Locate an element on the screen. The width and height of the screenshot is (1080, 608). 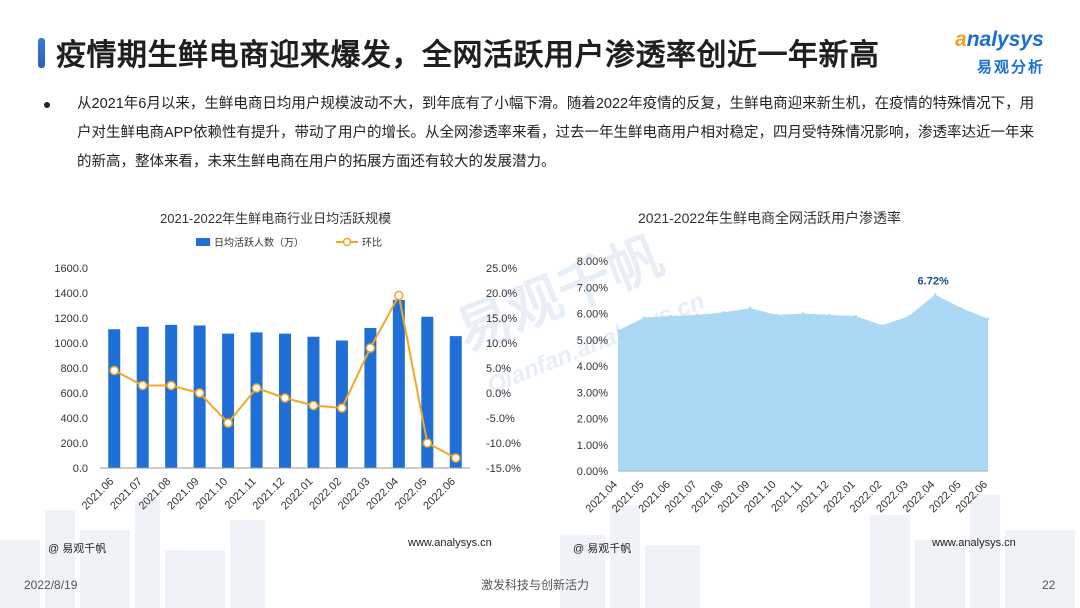
growth-point-2021.09 is located at coordinates (199, 393).